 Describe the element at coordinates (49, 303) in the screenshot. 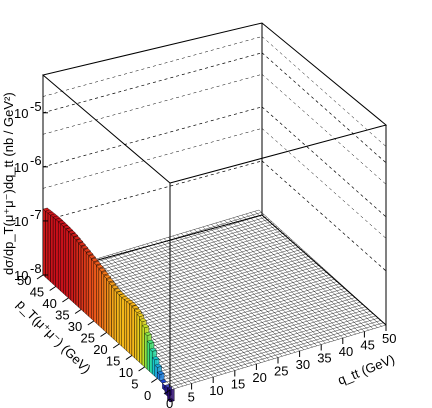

I see `x-tick-label: 40` at that location.